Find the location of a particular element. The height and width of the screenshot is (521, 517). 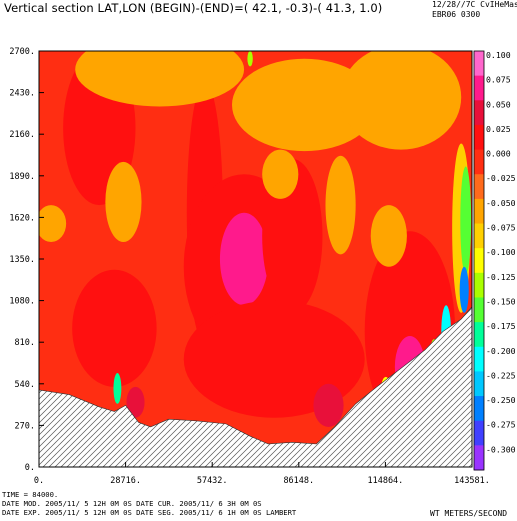

y-tick-label: 270. is located at coordinates (25, 426).